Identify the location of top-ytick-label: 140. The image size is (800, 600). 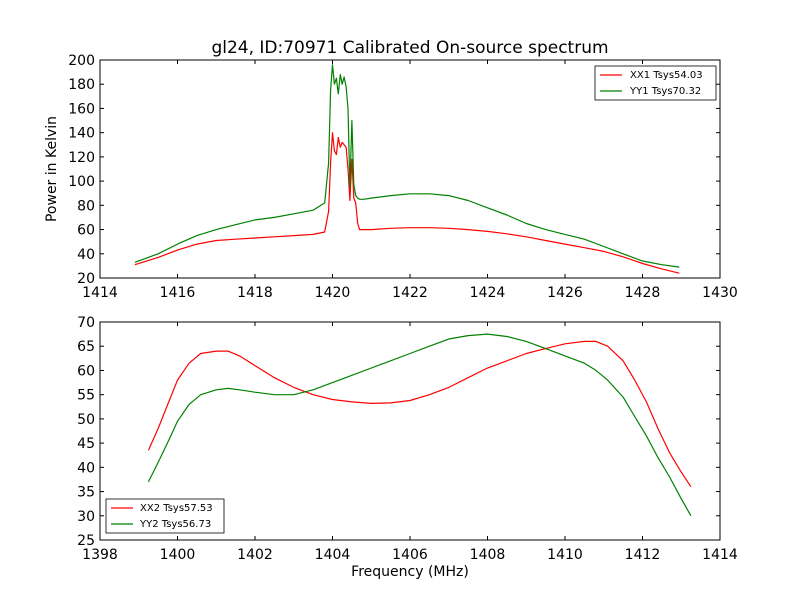
(81, 134).